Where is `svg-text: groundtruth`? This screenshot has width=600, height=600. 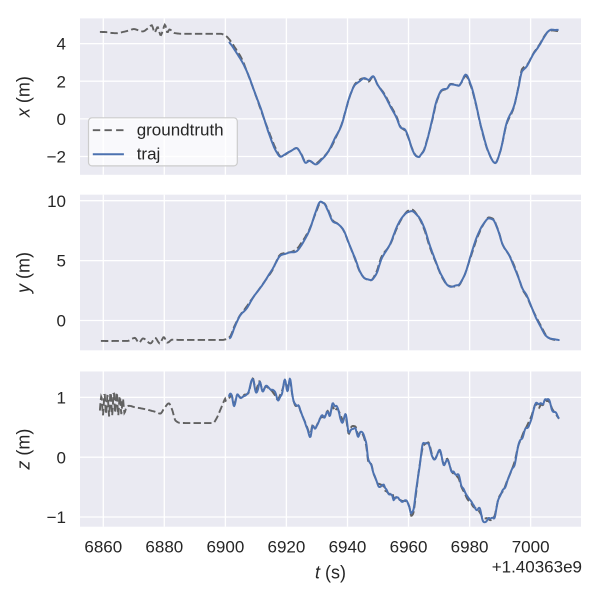 svg-text: groundtruth is located at coordinates (180, 130).